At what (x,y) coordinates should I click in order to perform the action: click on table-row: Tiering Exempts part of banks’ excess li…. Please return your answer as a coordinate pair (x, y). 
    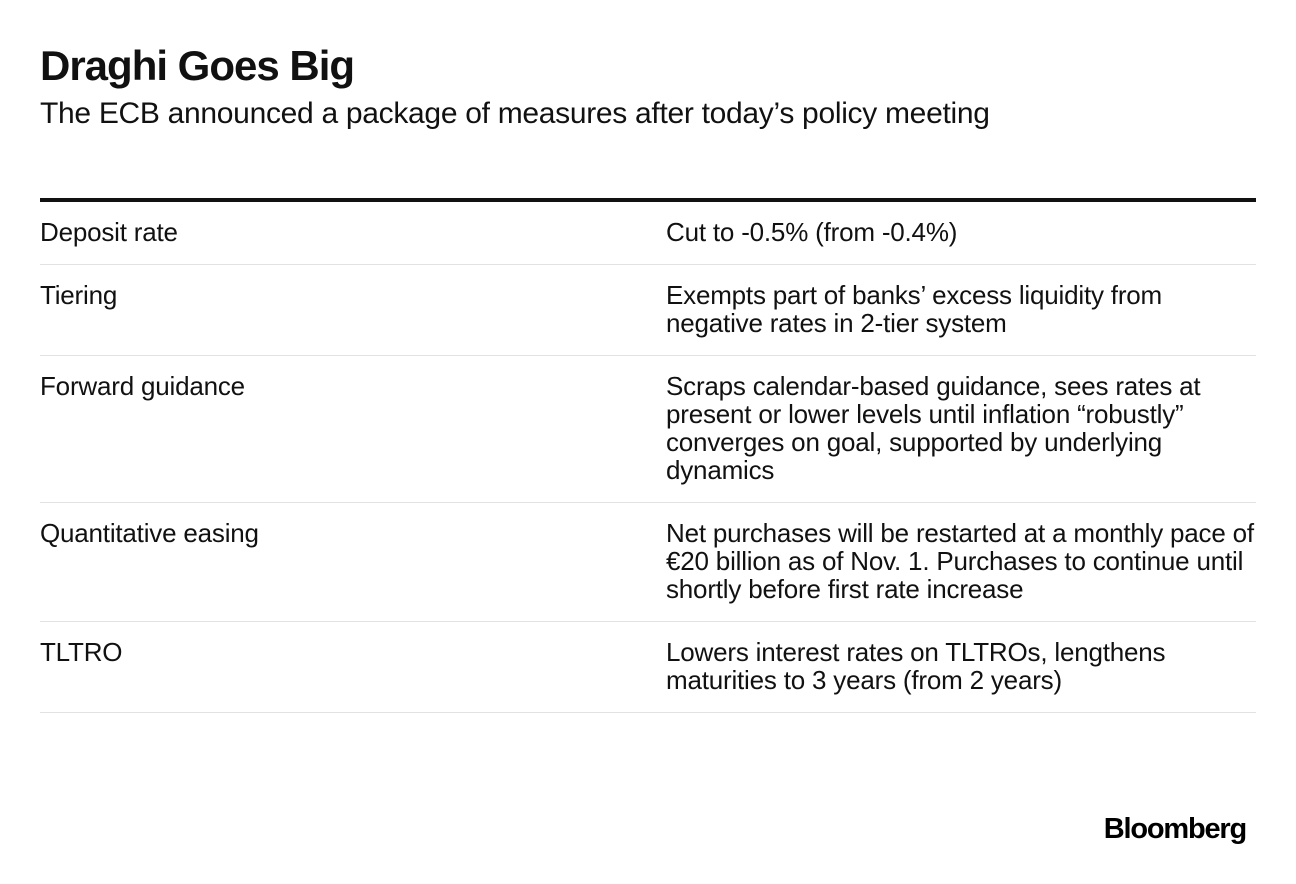
    Looking at the image, I should click on (648, 310).